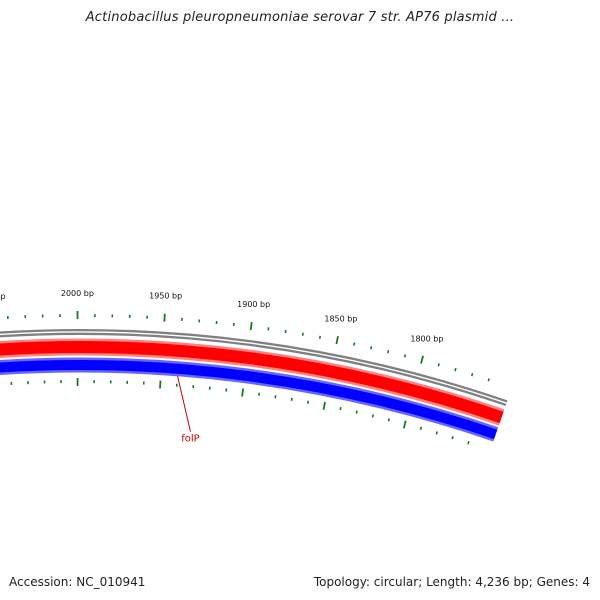 This screenshot has height=600, width=600. What do you see at coordinates (77, 582) in the screenshot?
I see `accession-text: Accession: NC_010941` at bounding box center [77, 582].